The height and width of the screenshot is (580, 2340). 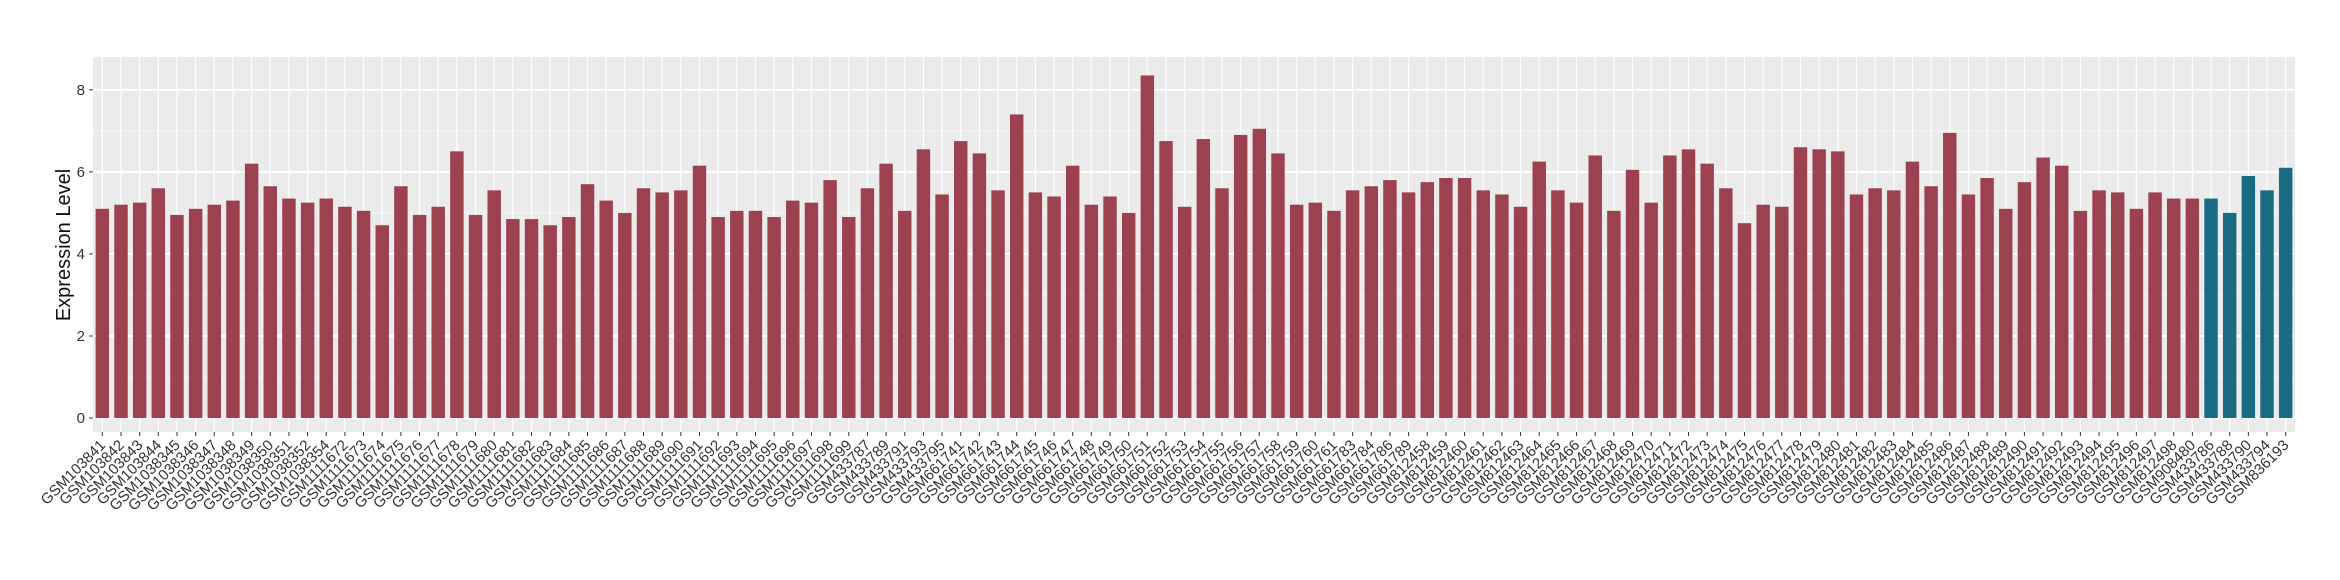 I want to click on y-axis-title: Expression Level, so click(x=64, y=245).